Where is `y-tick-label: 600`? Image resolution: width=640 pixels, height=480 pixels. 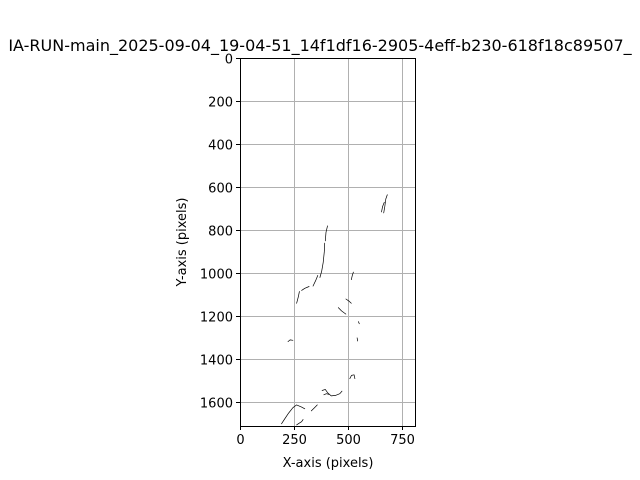 y-tick-label: 600 is located at coordinates (220, 189).